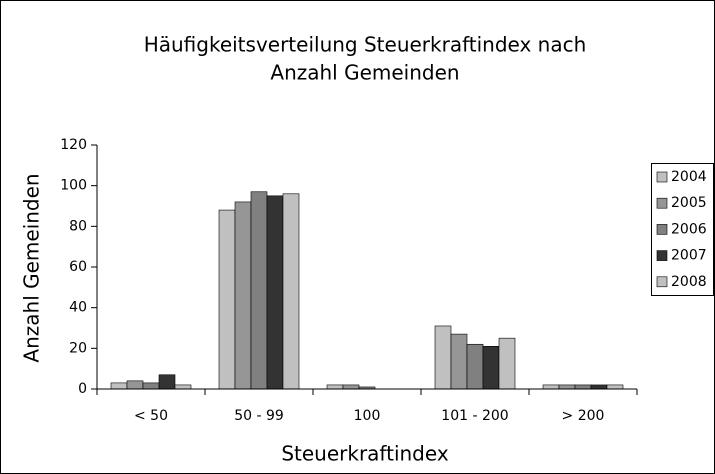  I want to click on legend-label: 2004, so click(689, 177).